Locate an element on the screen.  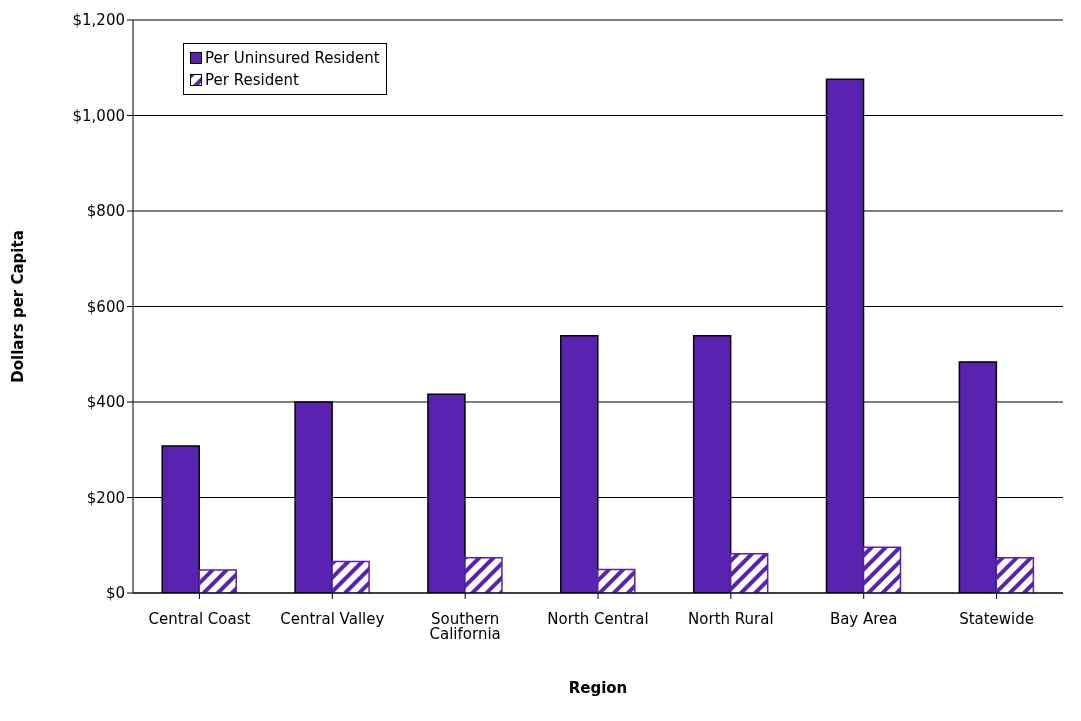
y-tick-label: $600 is located at coordinates (105, 306).